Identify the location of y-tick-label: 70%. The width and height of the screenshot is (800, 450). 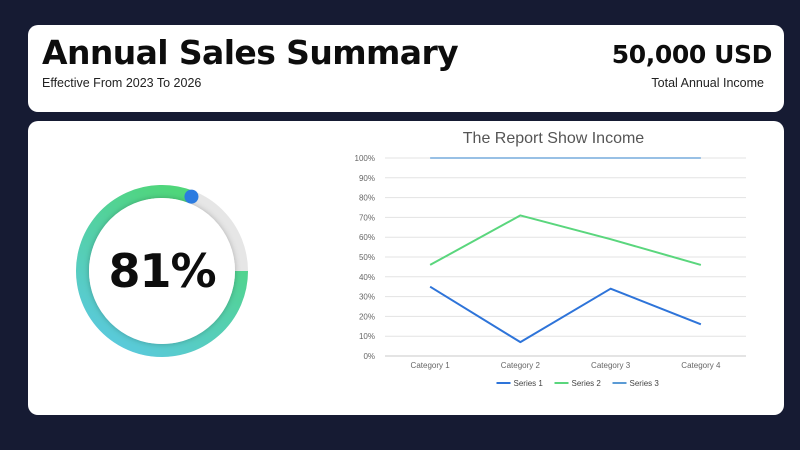
(367, 217).